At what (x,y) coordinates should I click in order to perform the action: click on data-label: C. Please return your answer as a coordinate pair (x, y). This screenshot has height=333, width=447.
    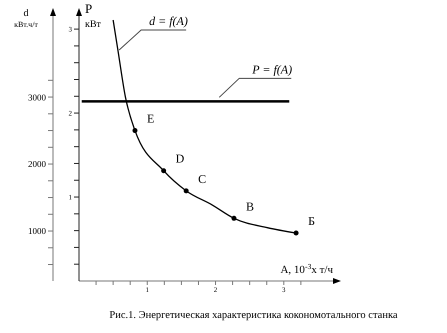
    Looking at the image, I should click on (202, 179).